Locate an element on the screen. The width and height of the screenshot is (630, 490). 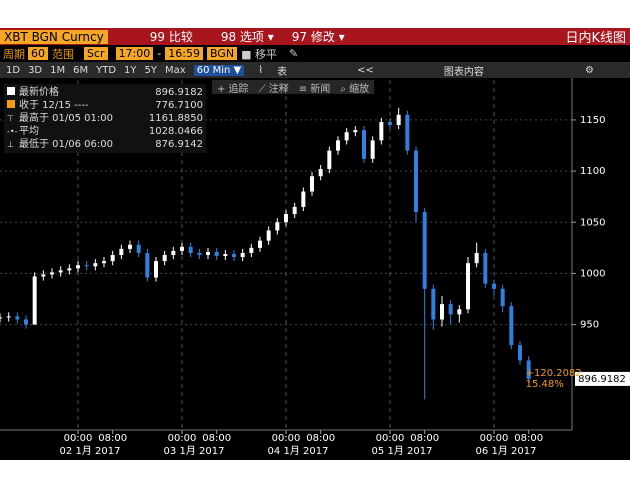
table: 表 is located at coordinates (282, 72).